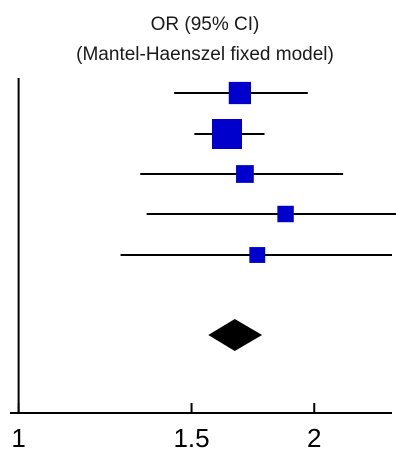 The image size is (396, 452). What do you see at coordinates (314, 437) in the screenshot?
I see `x-tick-label-3: 2` at bounding box center [314, 437].